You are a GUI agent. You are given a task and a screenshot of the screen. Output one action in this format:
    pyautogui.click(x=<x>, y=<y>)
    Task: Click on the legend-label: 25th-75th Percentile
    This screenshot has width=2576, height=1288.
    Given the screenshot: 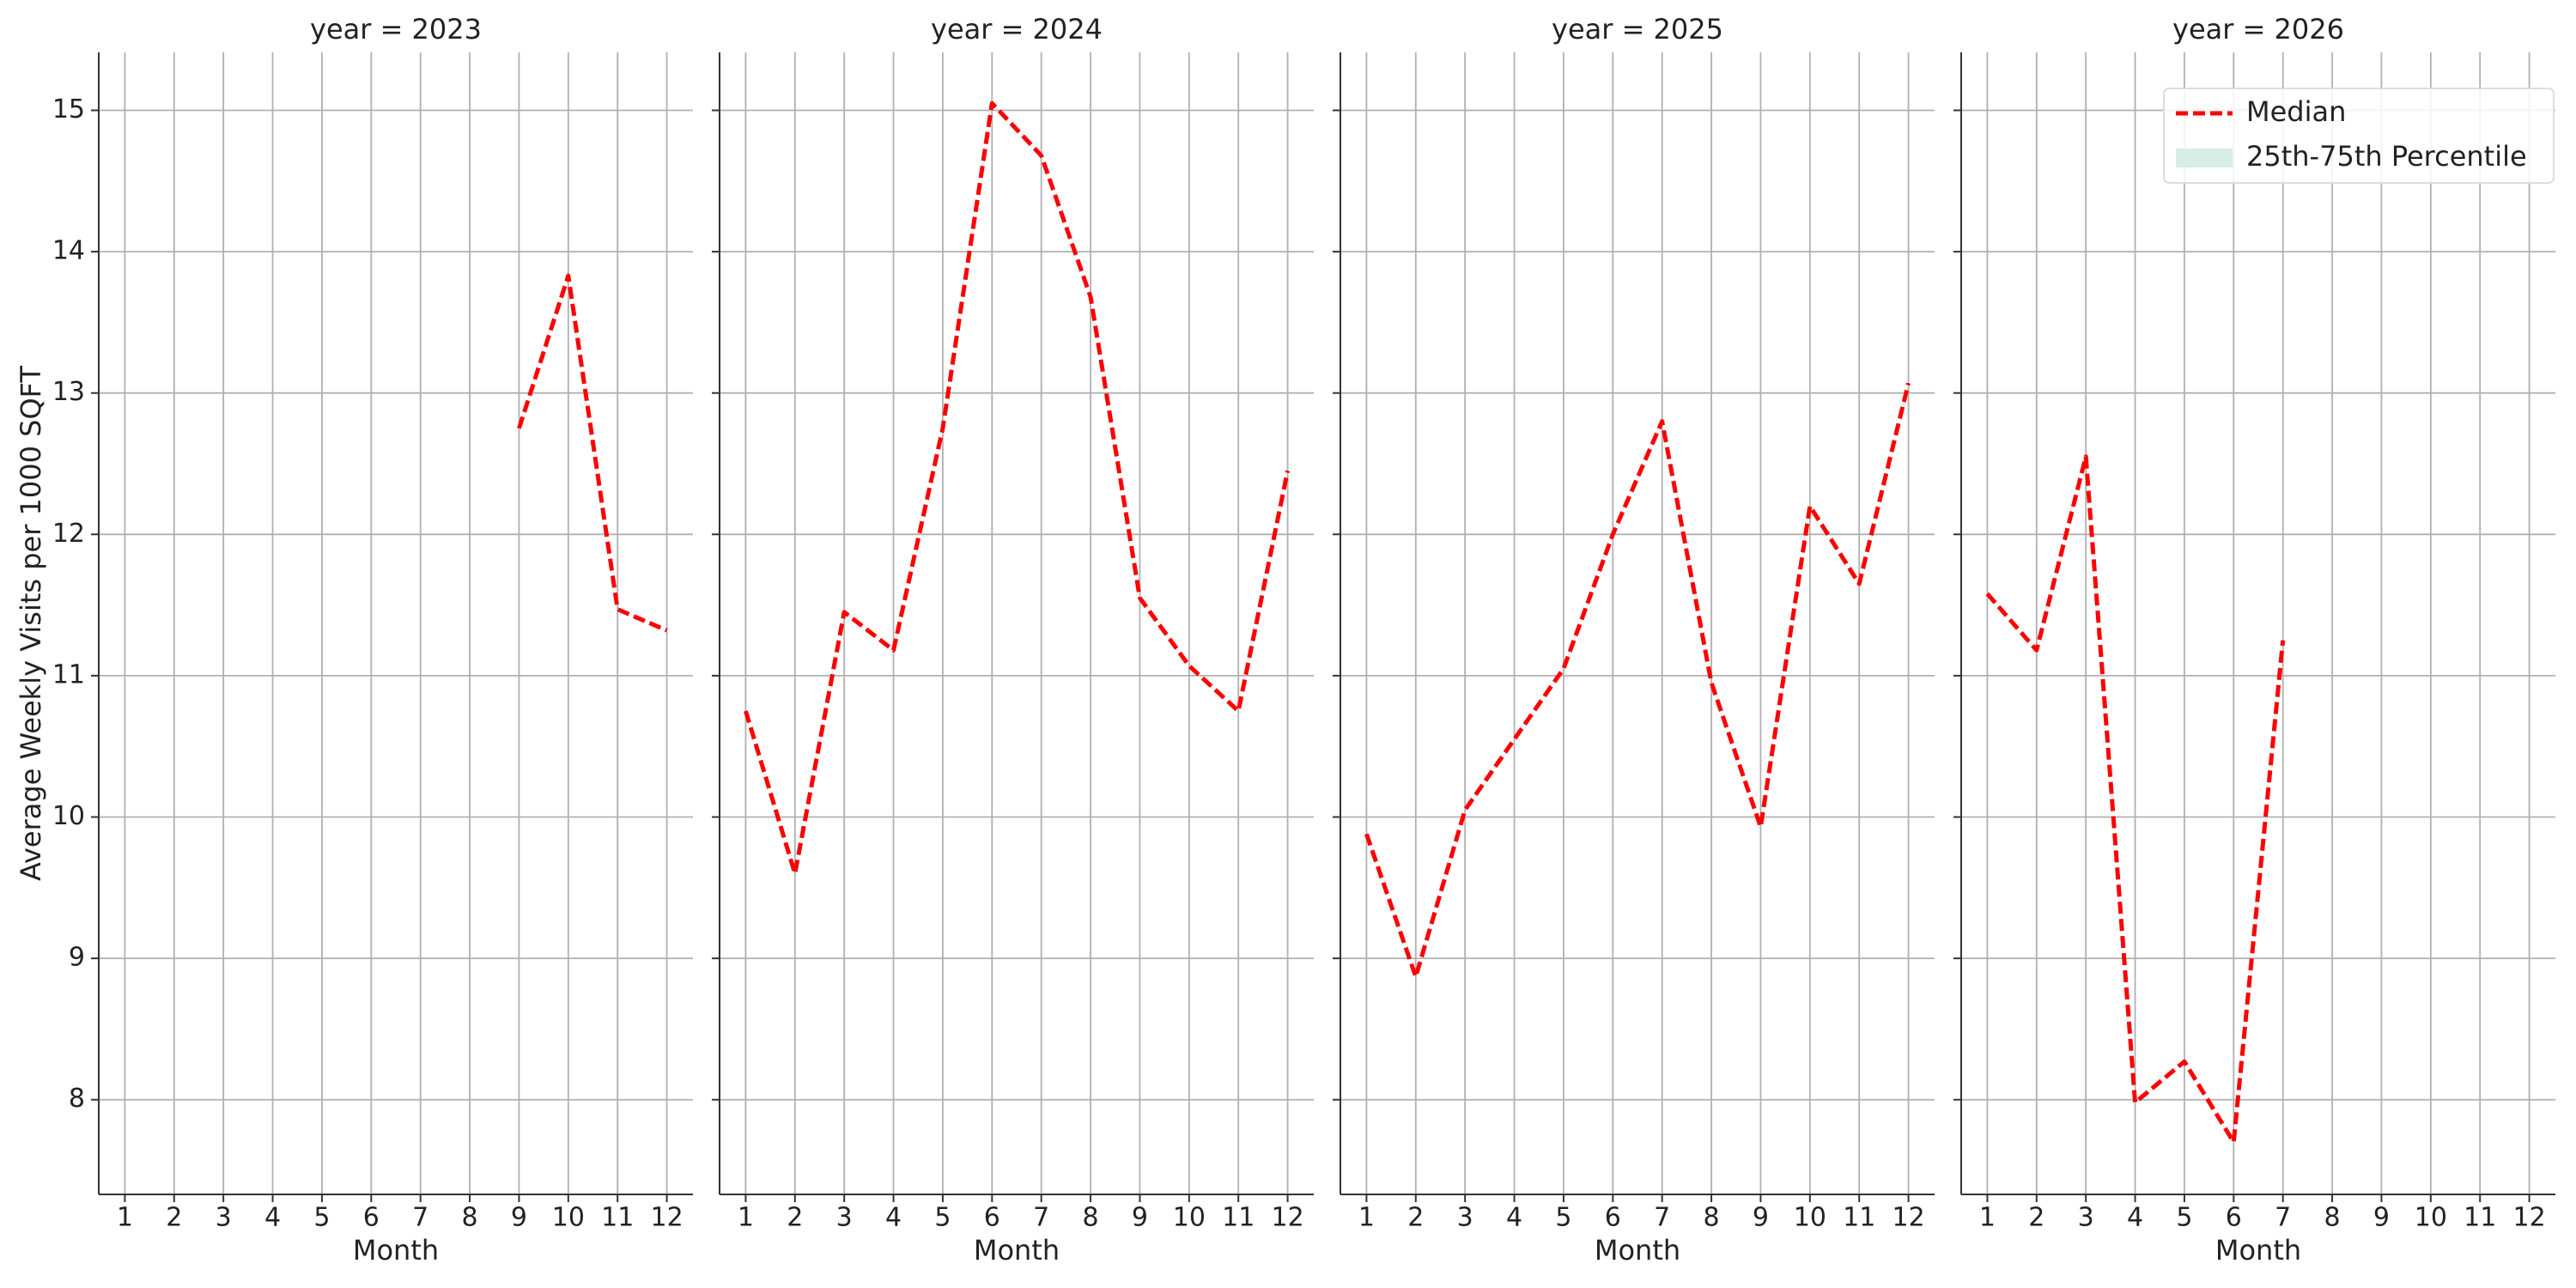 What is the action you would take?
    pyautogui.click(x=2386, y=156)
    